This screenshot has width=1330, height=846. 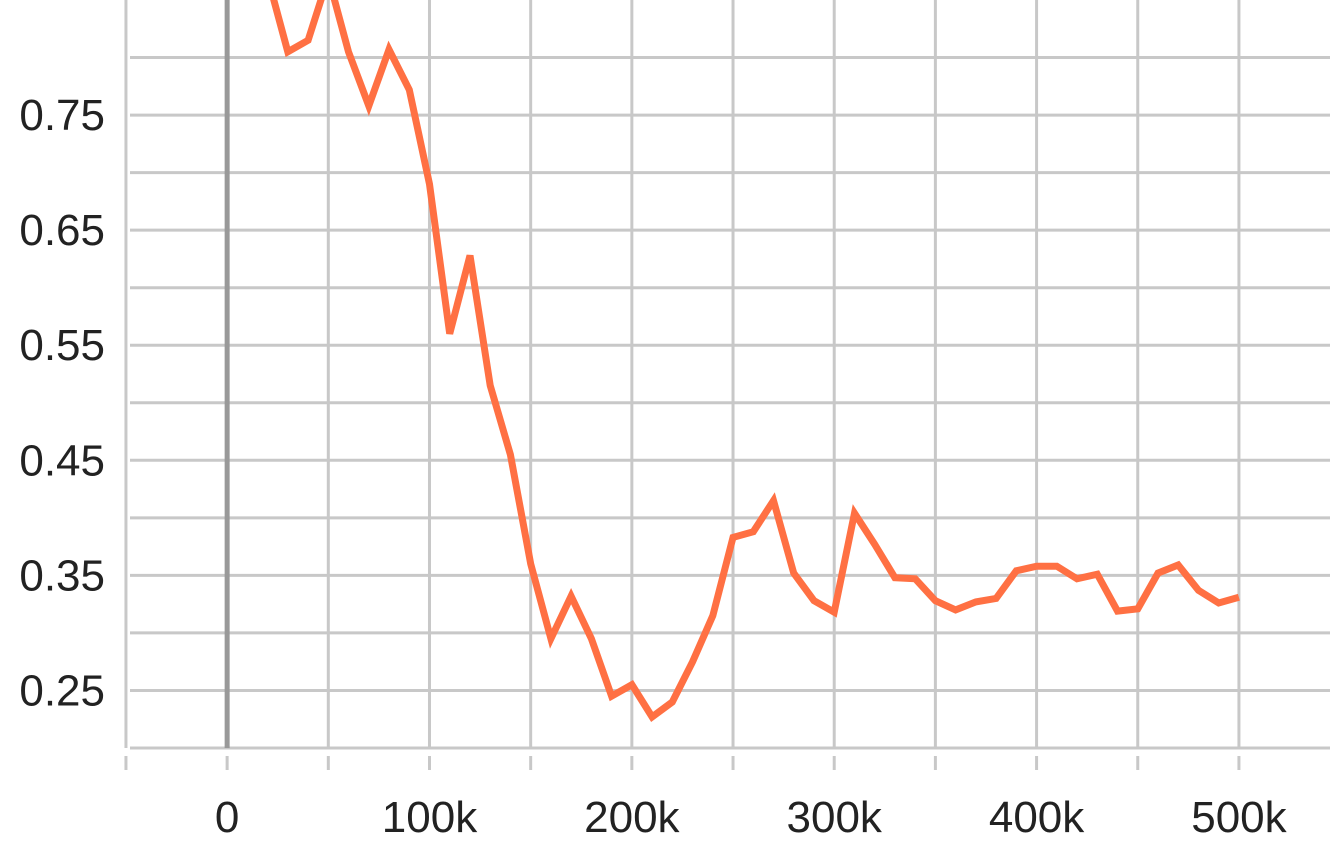 What do you see at coordinates (62, 690) in the screenshot?
I see `y-tick-label: 0.25` at bounding box center [62, 690].